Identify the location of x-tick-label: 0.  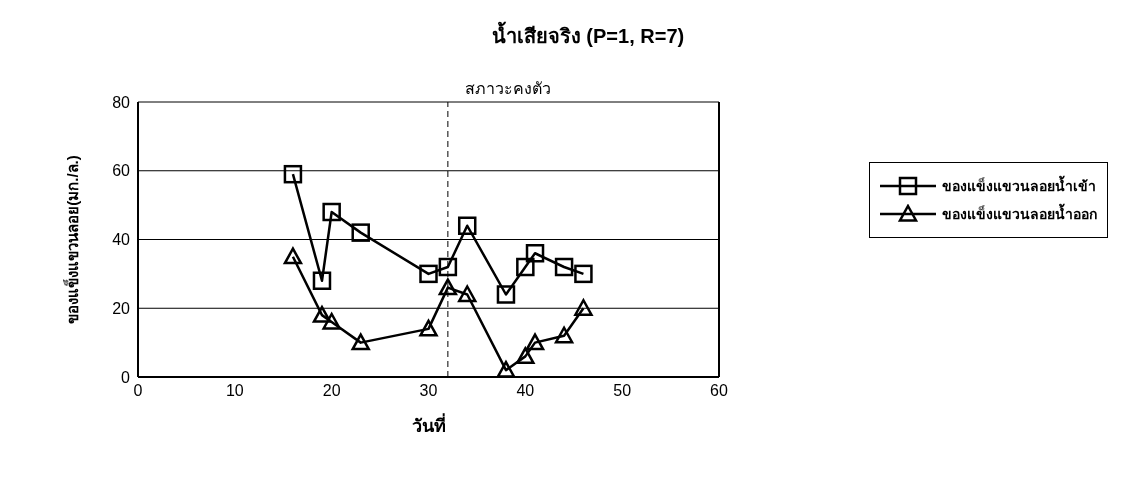
(138, 391).